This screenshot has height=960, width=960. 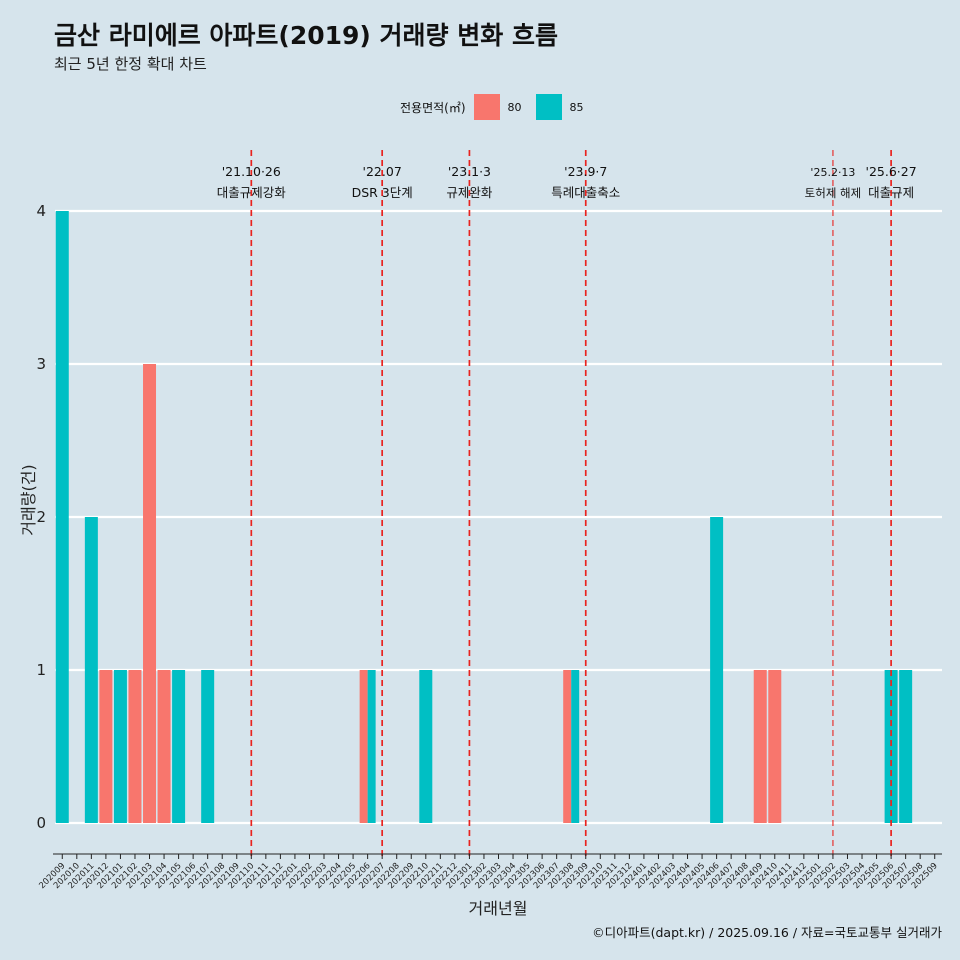 What do you see at coordinates (585, 192) in the screenshot?
I see `event-label-3: 특례대출축소` at bounding box center [585, 192].